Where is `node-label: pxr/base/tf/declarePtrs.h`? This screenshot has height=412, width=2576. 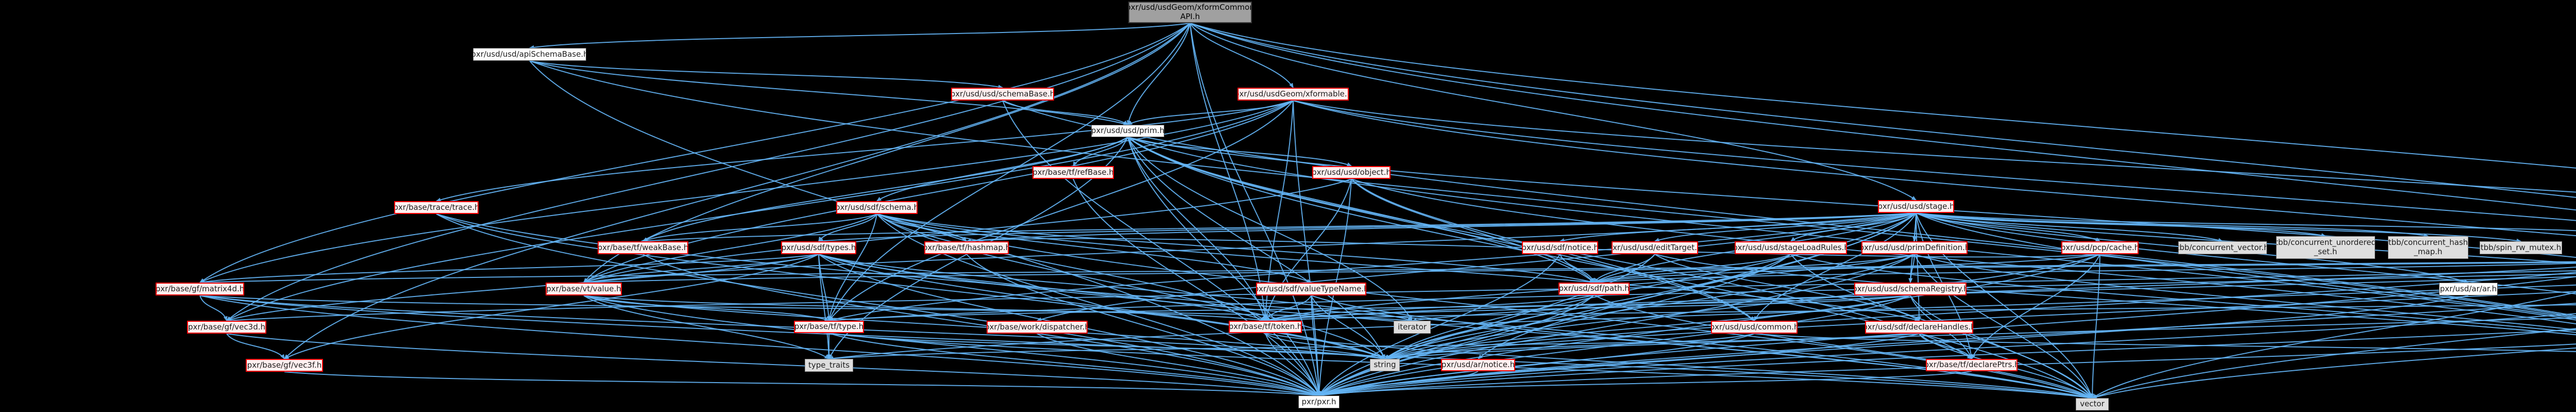 node-label: pxr/base/tf/declarePtrs.h is located at coordinates (1972, 365).